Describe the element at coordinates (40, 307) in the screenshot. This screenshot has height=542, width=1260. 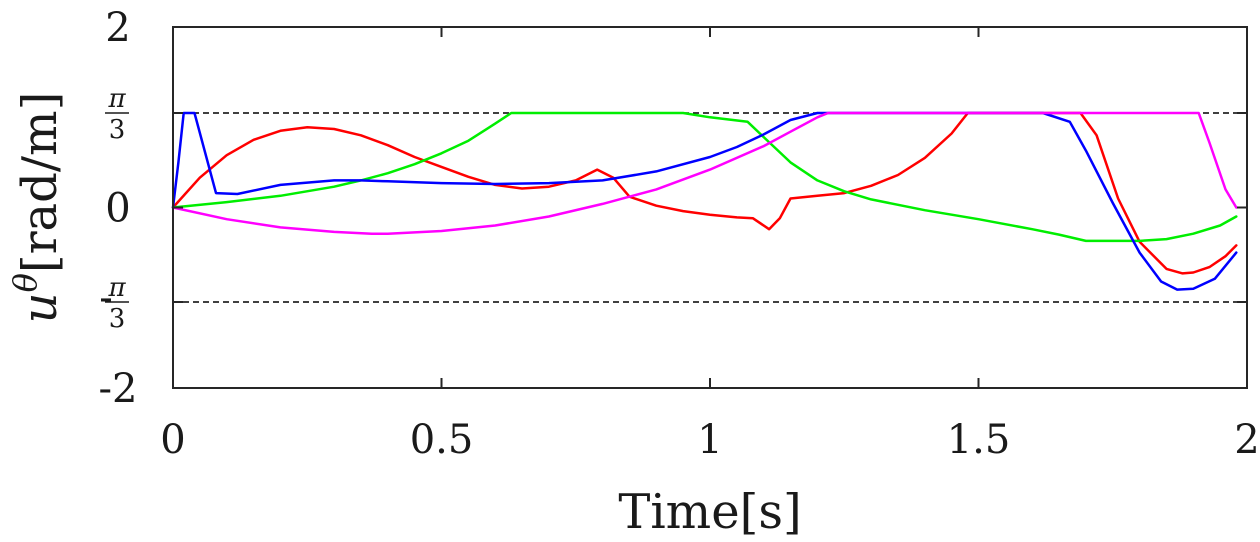
I see `y-axis-title-base: u` at that location.